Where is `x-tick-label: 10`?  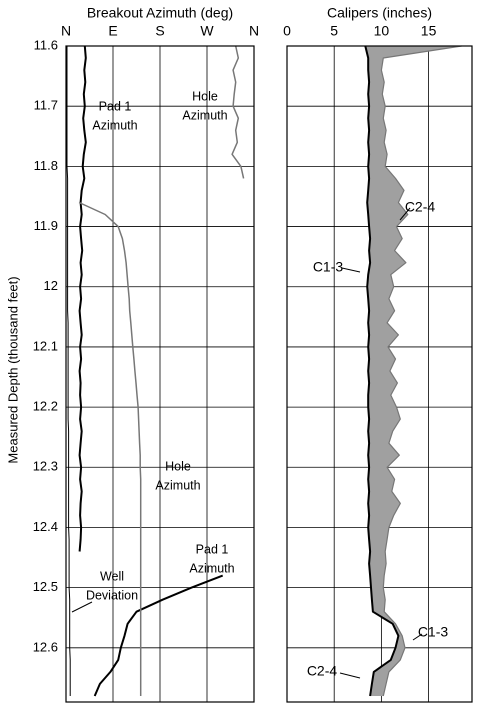
x-tick-label: 10 is located at coordinates (382, 31).